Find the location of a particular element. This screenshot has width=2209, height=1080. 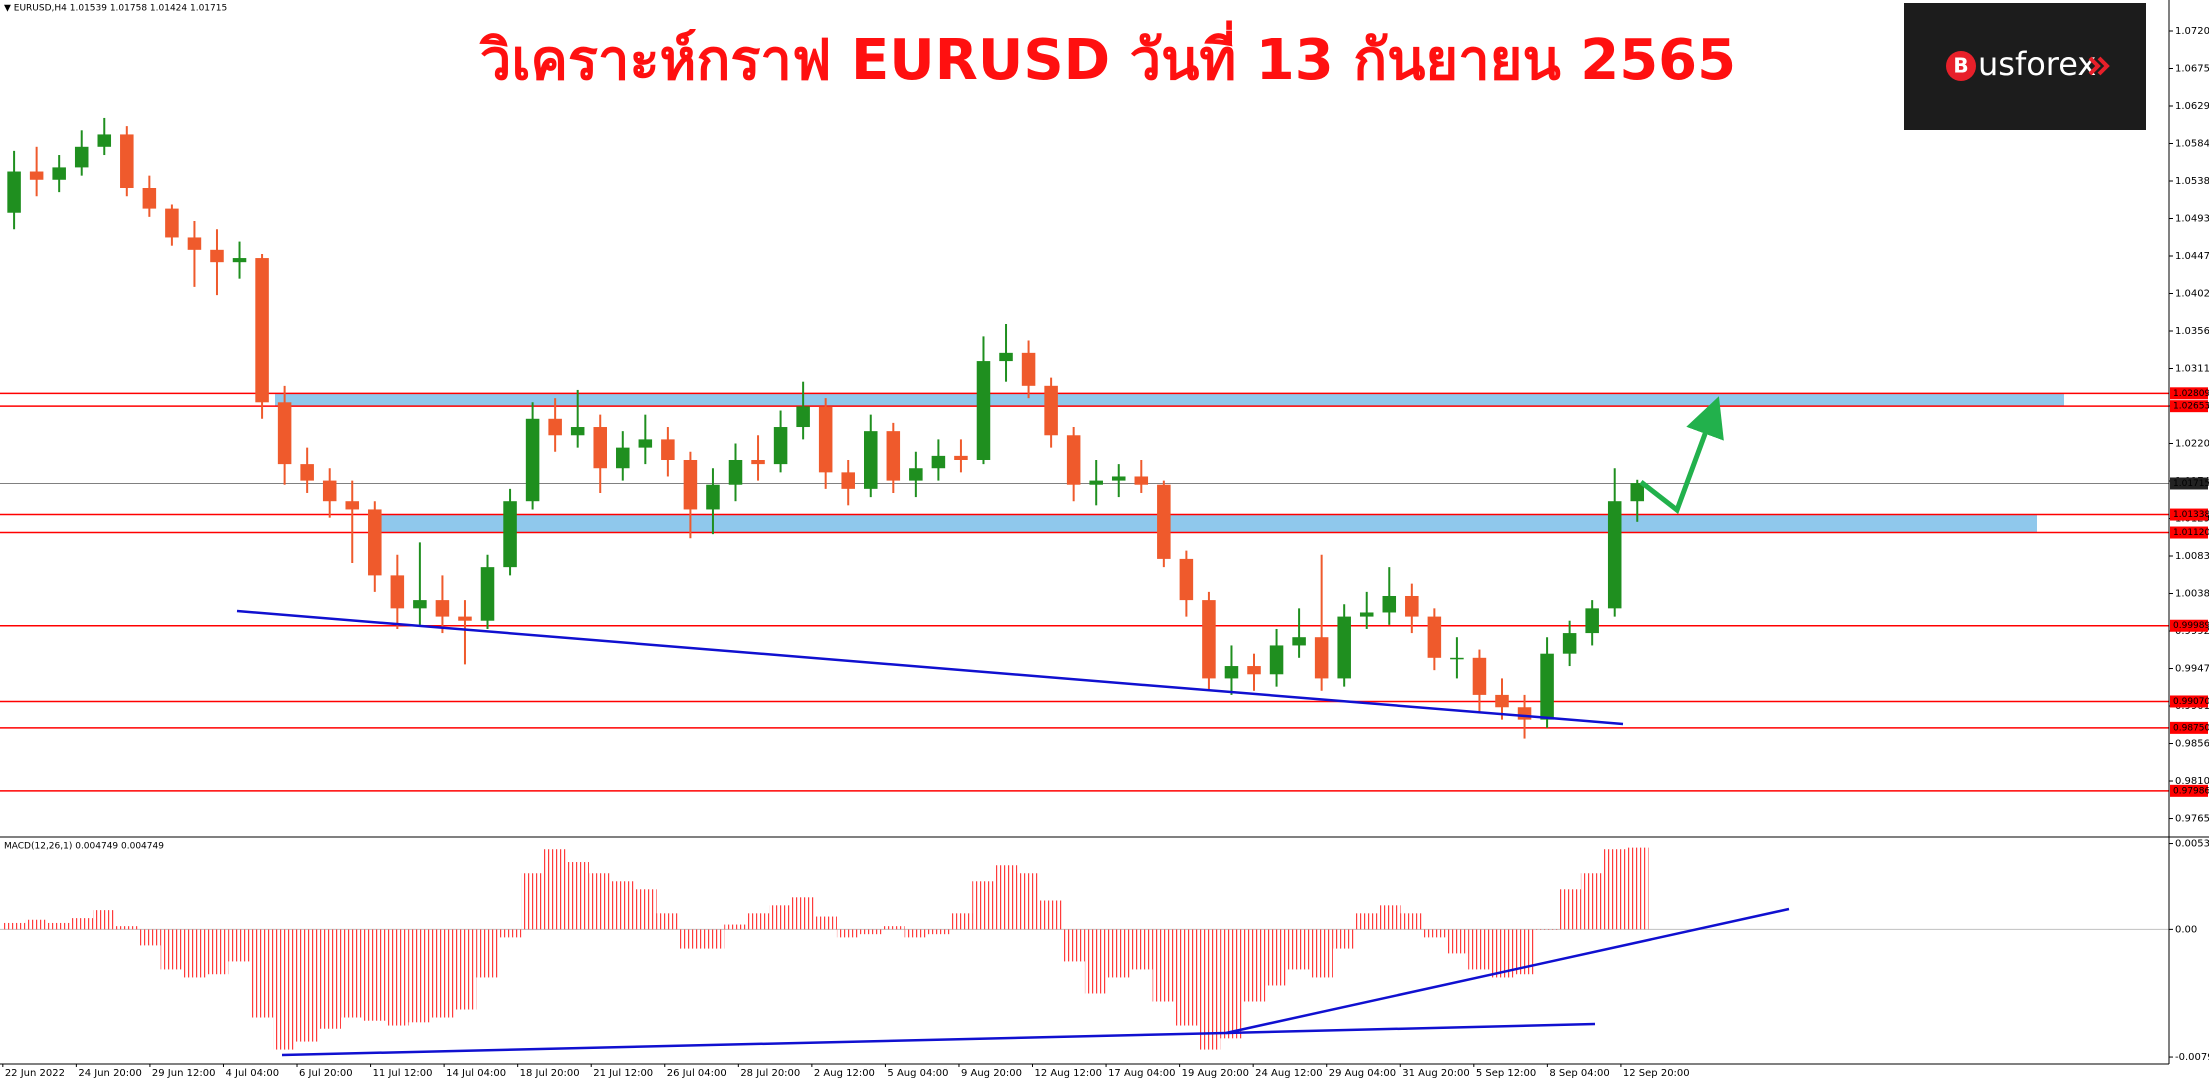

x-tick-label: 19 Aug 20:00 is located at coordinates (1215, 1073).